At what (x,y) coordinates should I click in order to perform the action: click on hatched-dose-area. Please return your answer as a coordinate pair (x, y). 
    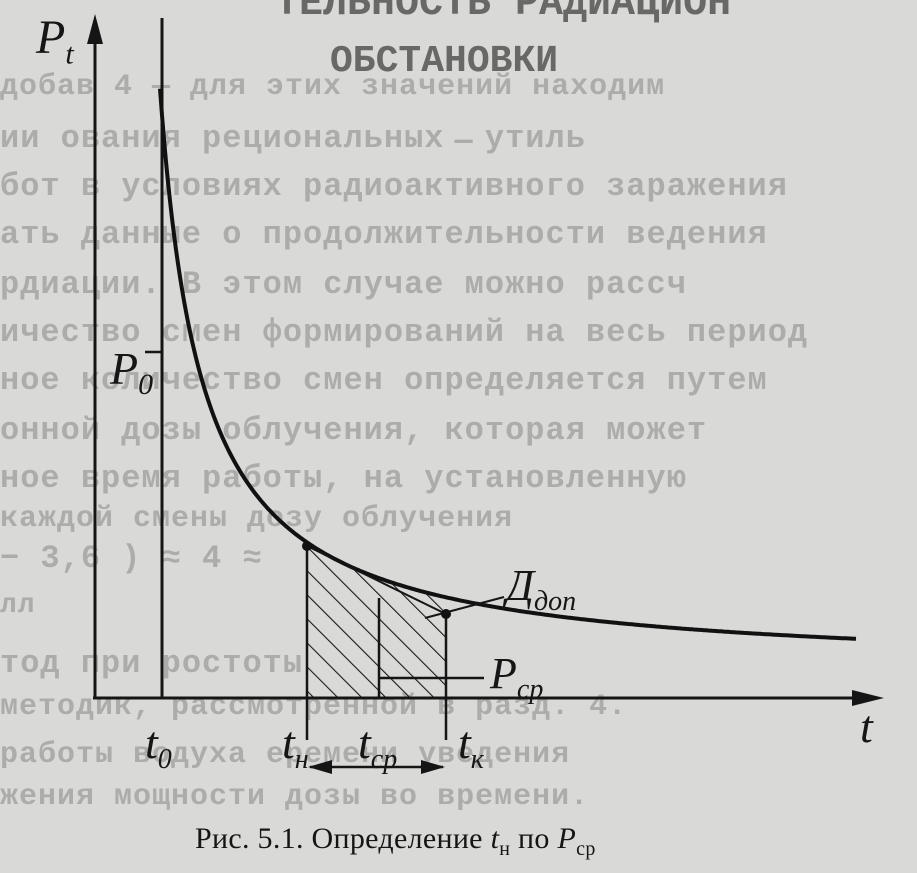
    Looking at the image, I should click on (376, 620).